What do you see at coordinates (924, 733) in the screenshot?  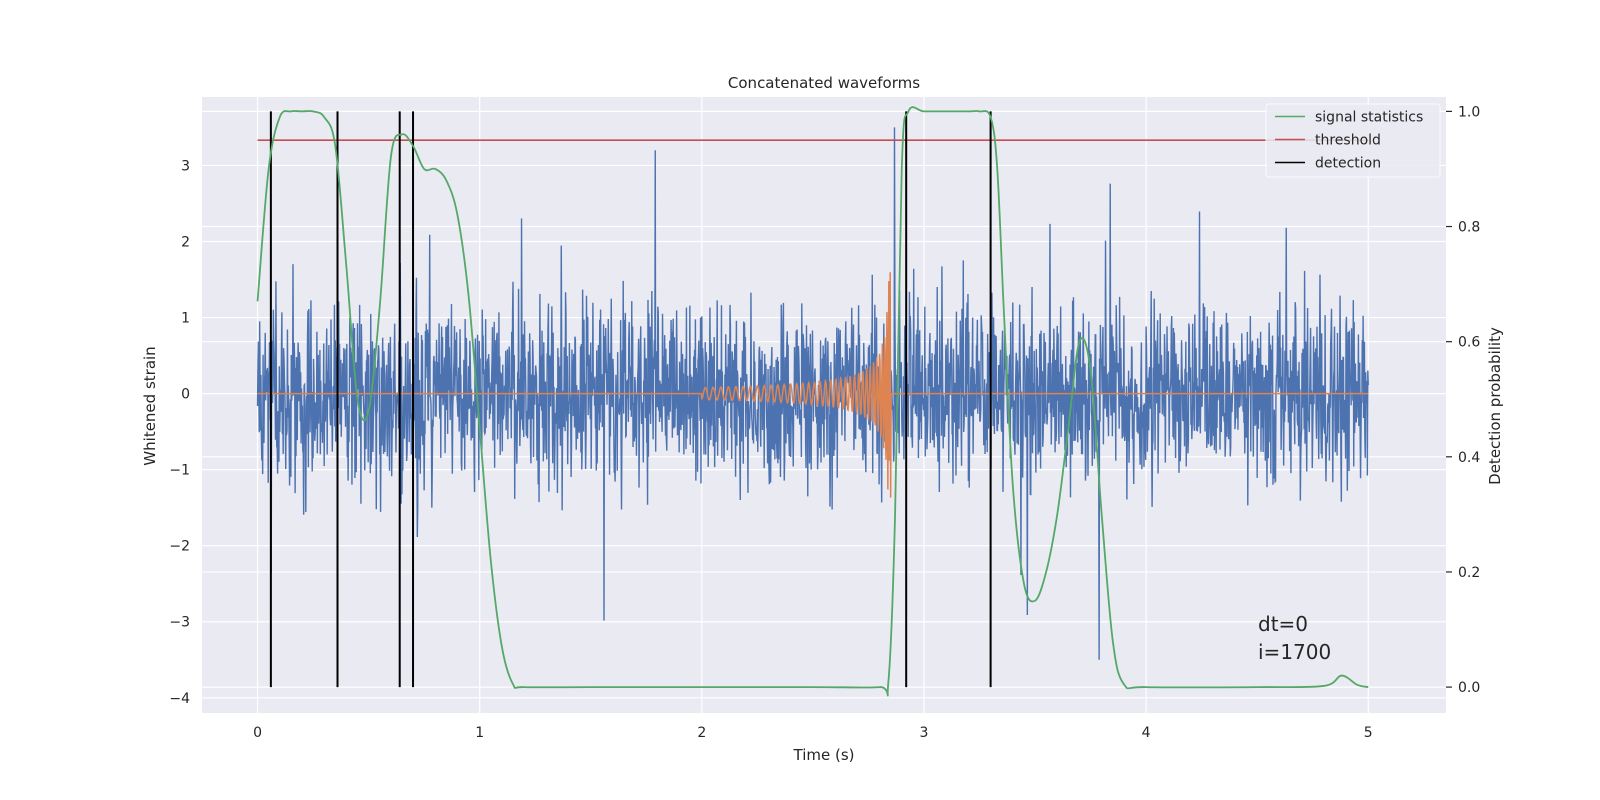 I see `x-tick-label: 3` at bounding box center [924, 733].